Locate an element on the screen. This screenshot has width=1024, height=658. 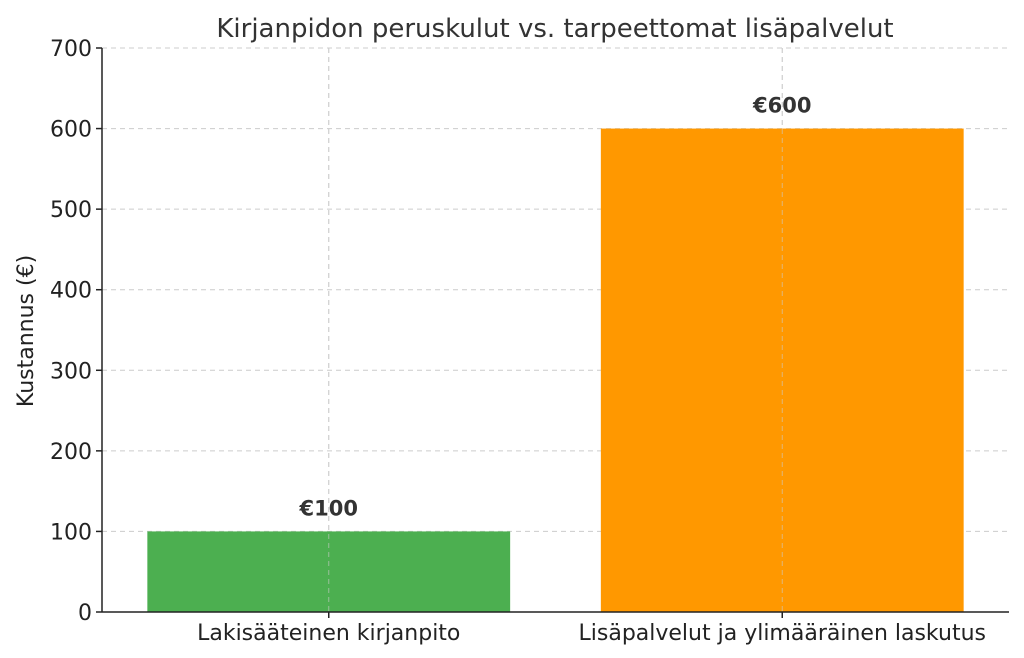
y-tick-label: 200 is located at coordinates (71, 452).